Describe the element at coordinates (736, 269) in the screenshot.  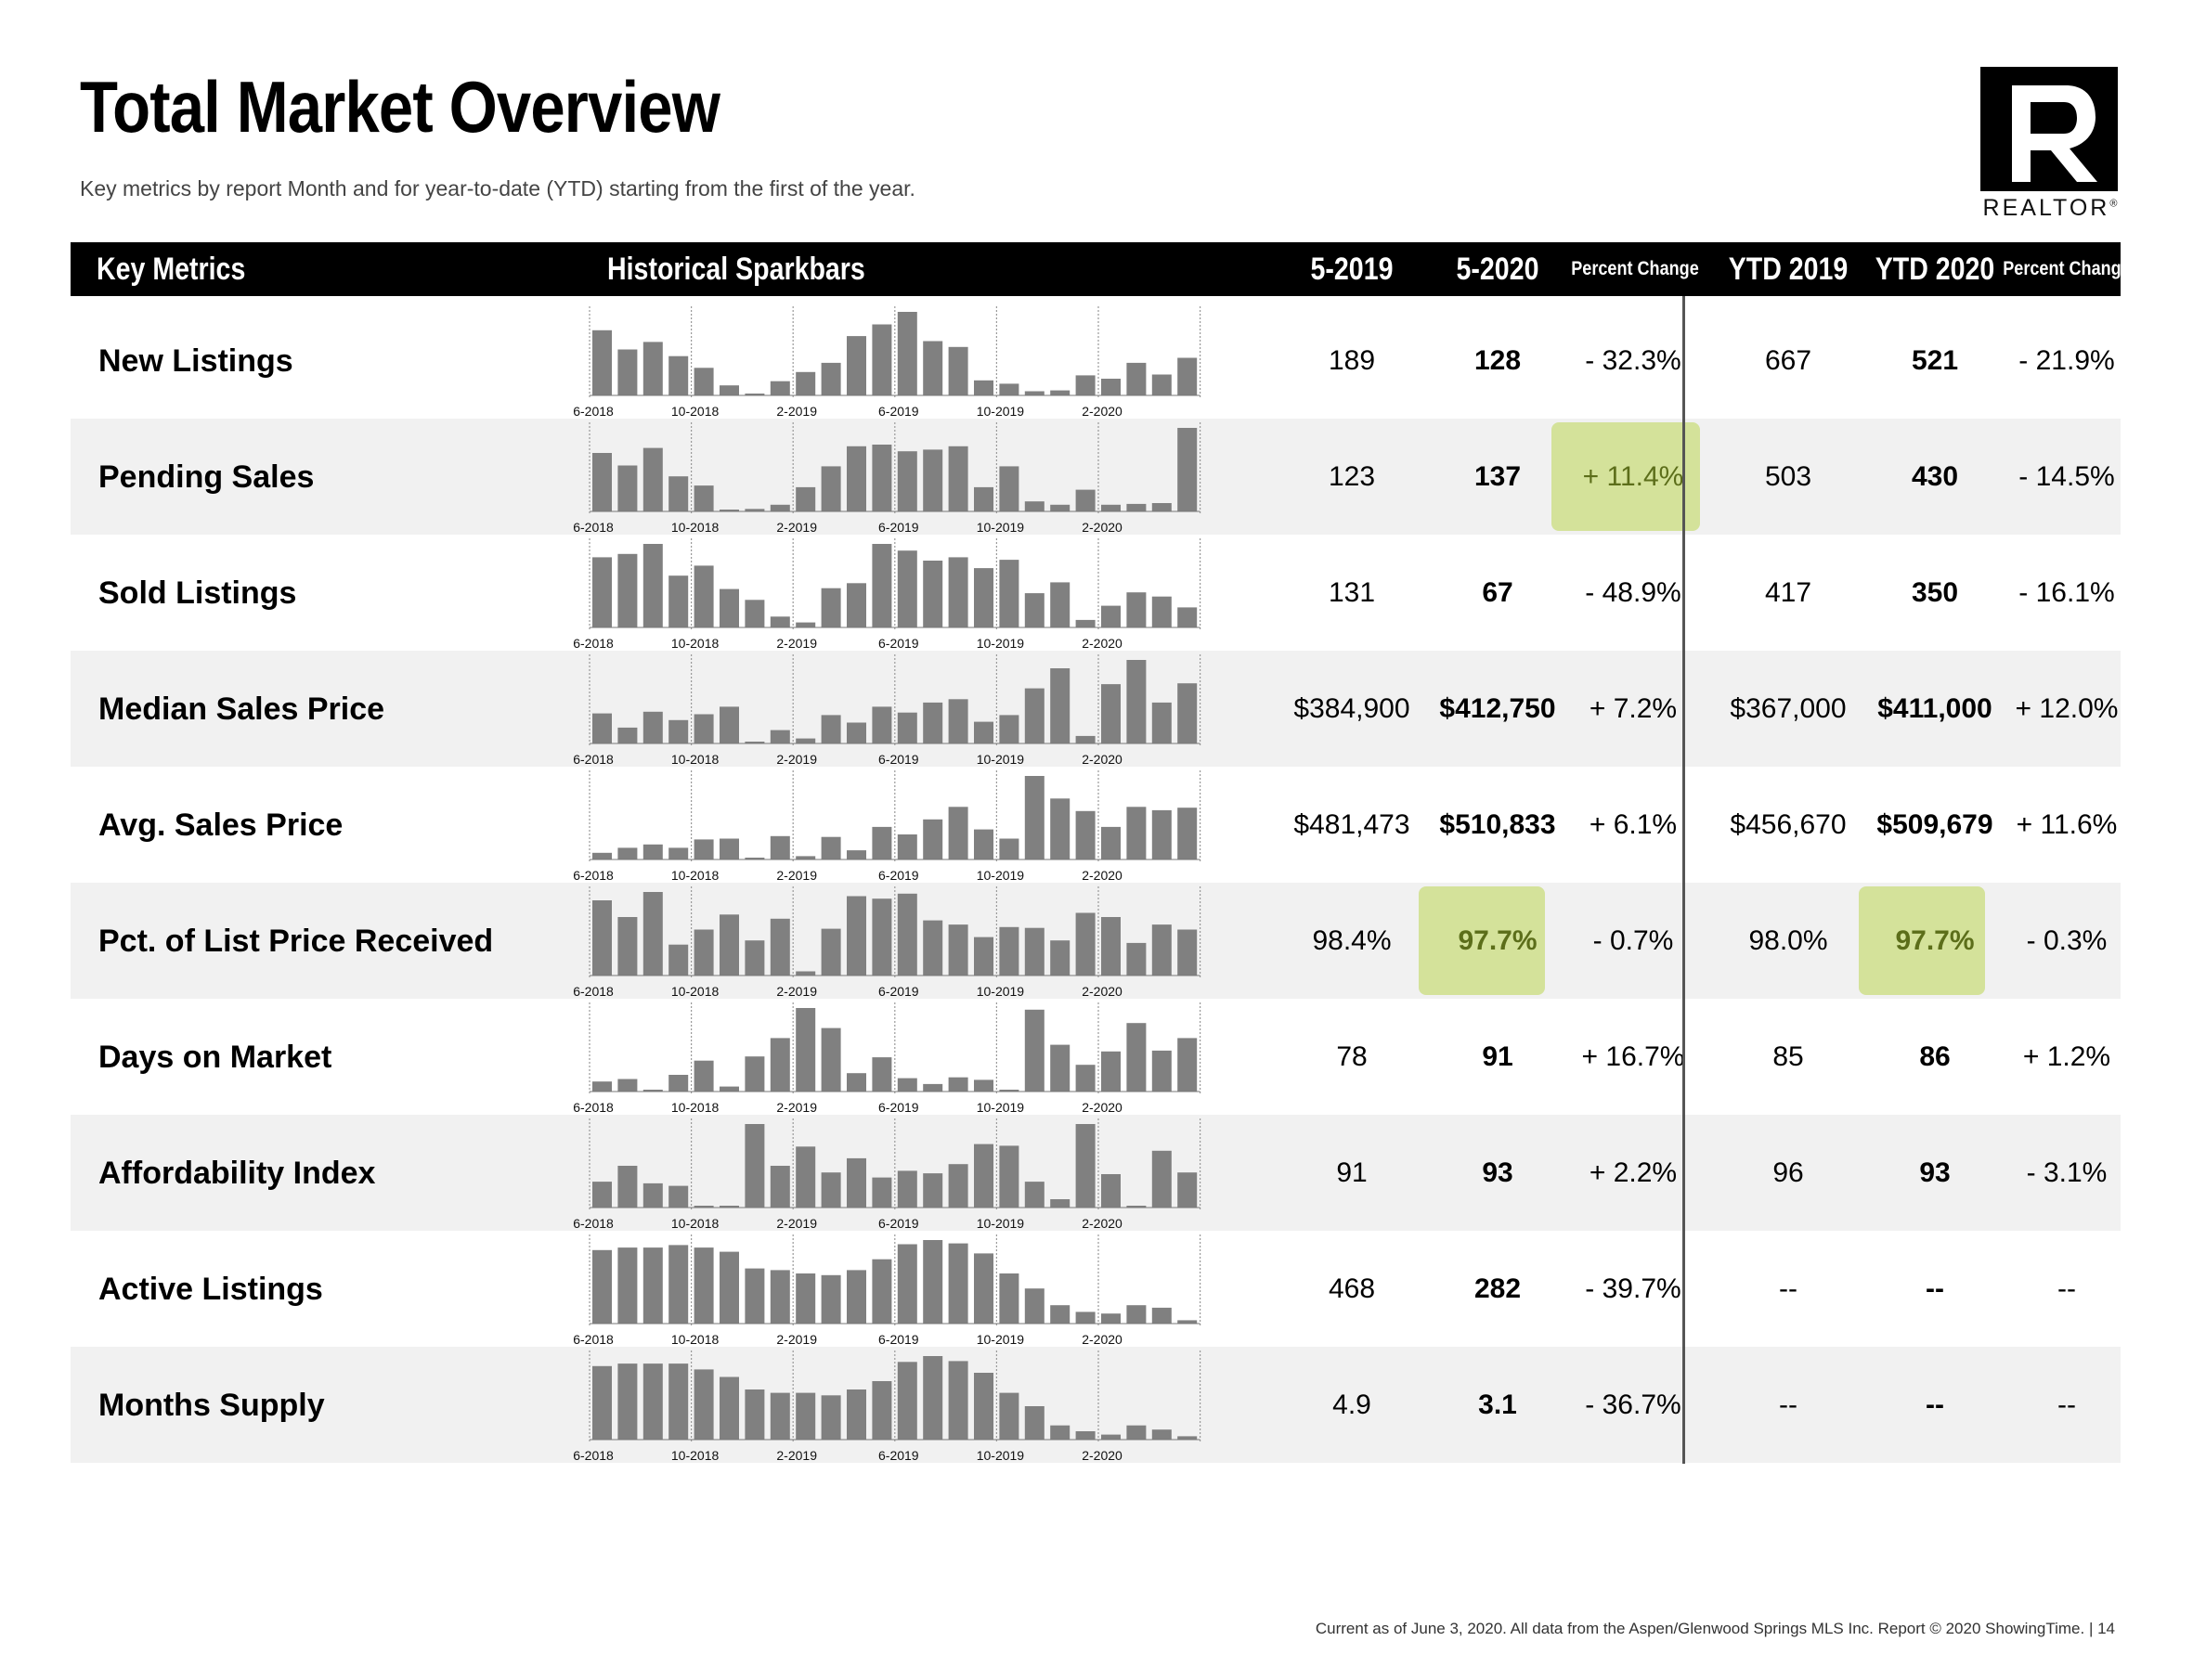
I see `col-sparkbars: Historical Sparkbars` at that location.